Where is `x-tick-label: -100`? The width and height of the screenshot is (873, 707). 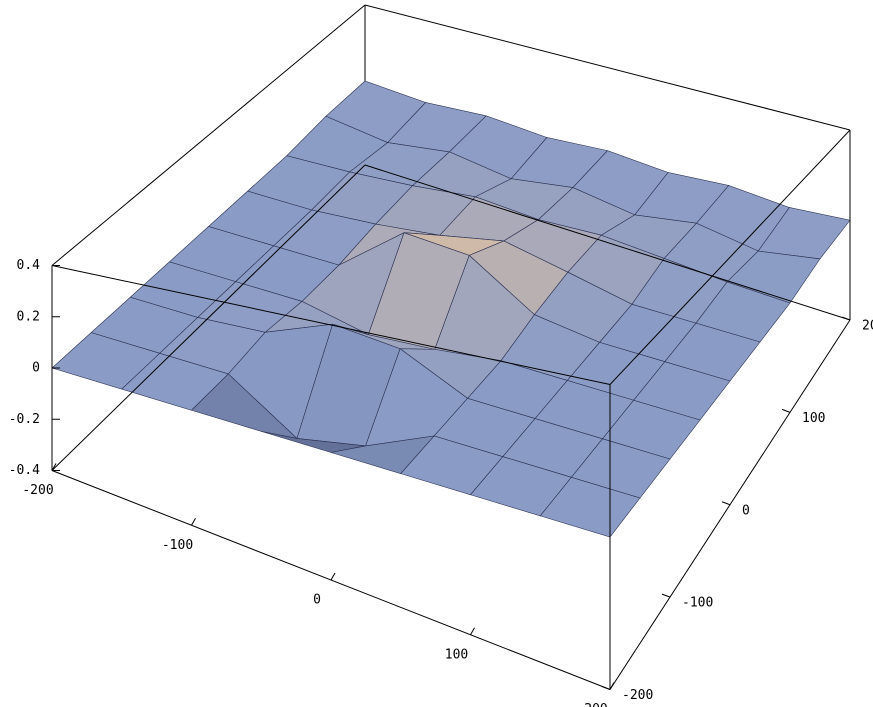
x-tick-label: -100 is located at coordinates (177, 545).